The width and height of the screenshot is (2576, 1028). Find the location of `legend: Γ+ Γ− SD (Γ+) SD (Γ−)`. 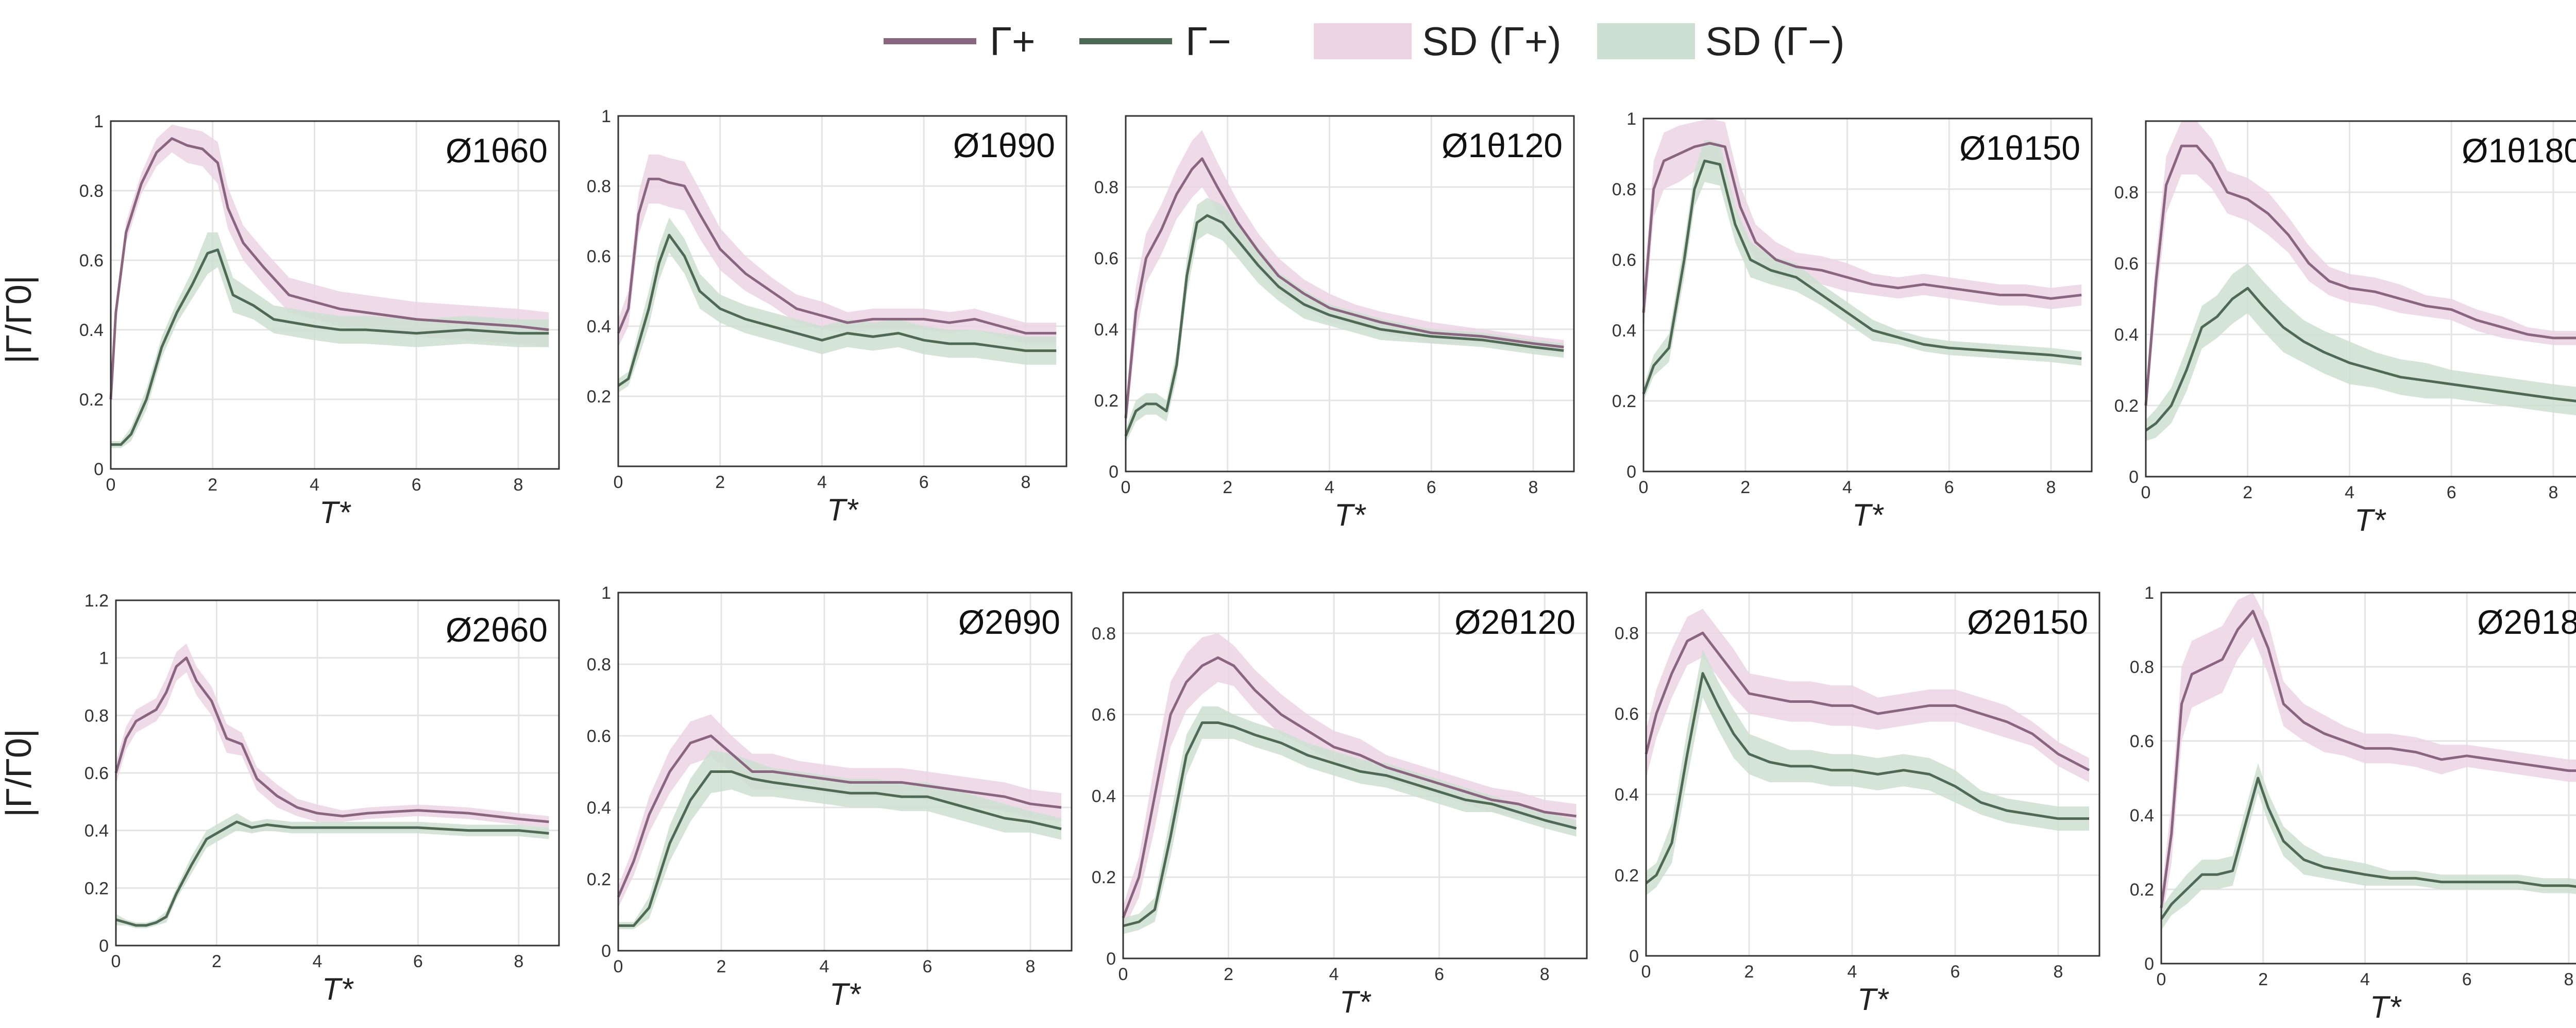

legend: Γ+ Γ− SD (Γ+) SD (Γ−) is located at coordinates (1288, 41).